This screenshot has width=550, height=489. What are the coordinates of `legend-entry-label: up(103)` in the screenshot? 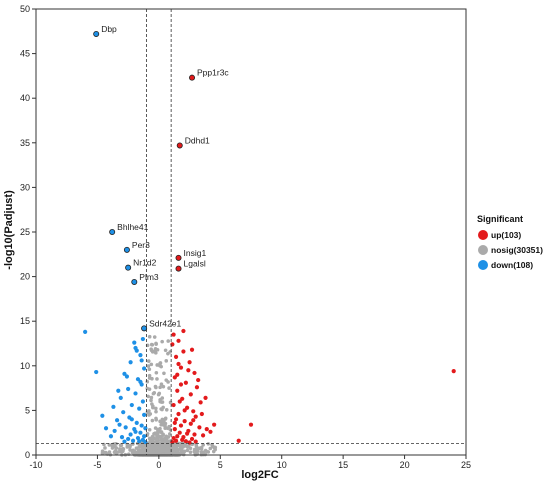 It's located at (506, 235).